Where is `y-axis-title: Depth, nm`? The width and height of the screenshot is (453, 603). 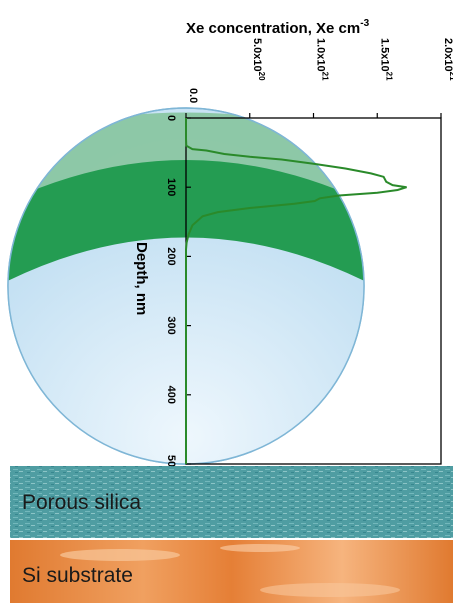 y-axis-title: Depth, nm is located at coordinates (141, 278).